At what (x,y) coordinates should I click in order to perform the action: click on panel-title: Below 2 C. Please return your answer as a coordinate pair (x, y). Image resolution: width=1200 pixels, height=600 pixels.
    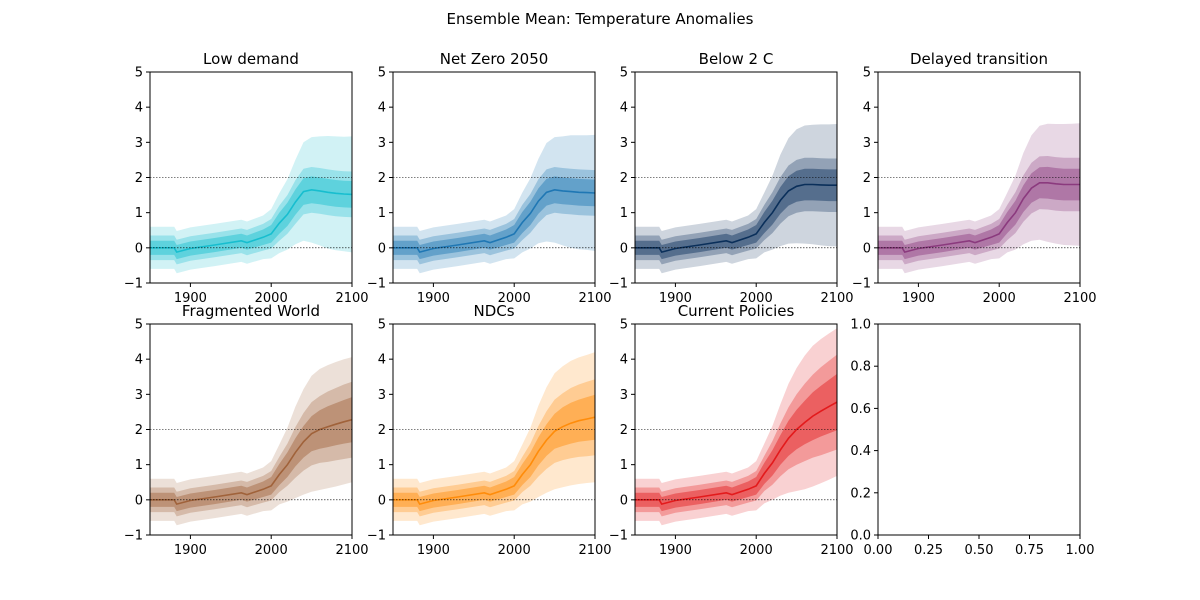
    Looking at the image, I should click on (736, 59).